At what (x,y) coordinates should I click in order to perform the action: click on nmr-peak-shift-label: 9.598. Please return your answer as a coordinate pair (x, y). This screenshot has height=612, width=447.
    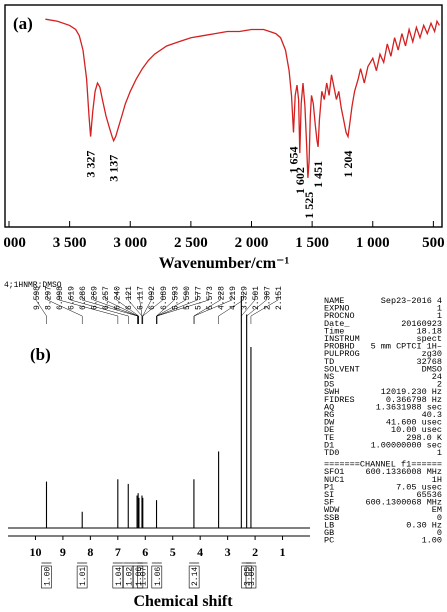
    Looking at the image, I should click on (37, 298).